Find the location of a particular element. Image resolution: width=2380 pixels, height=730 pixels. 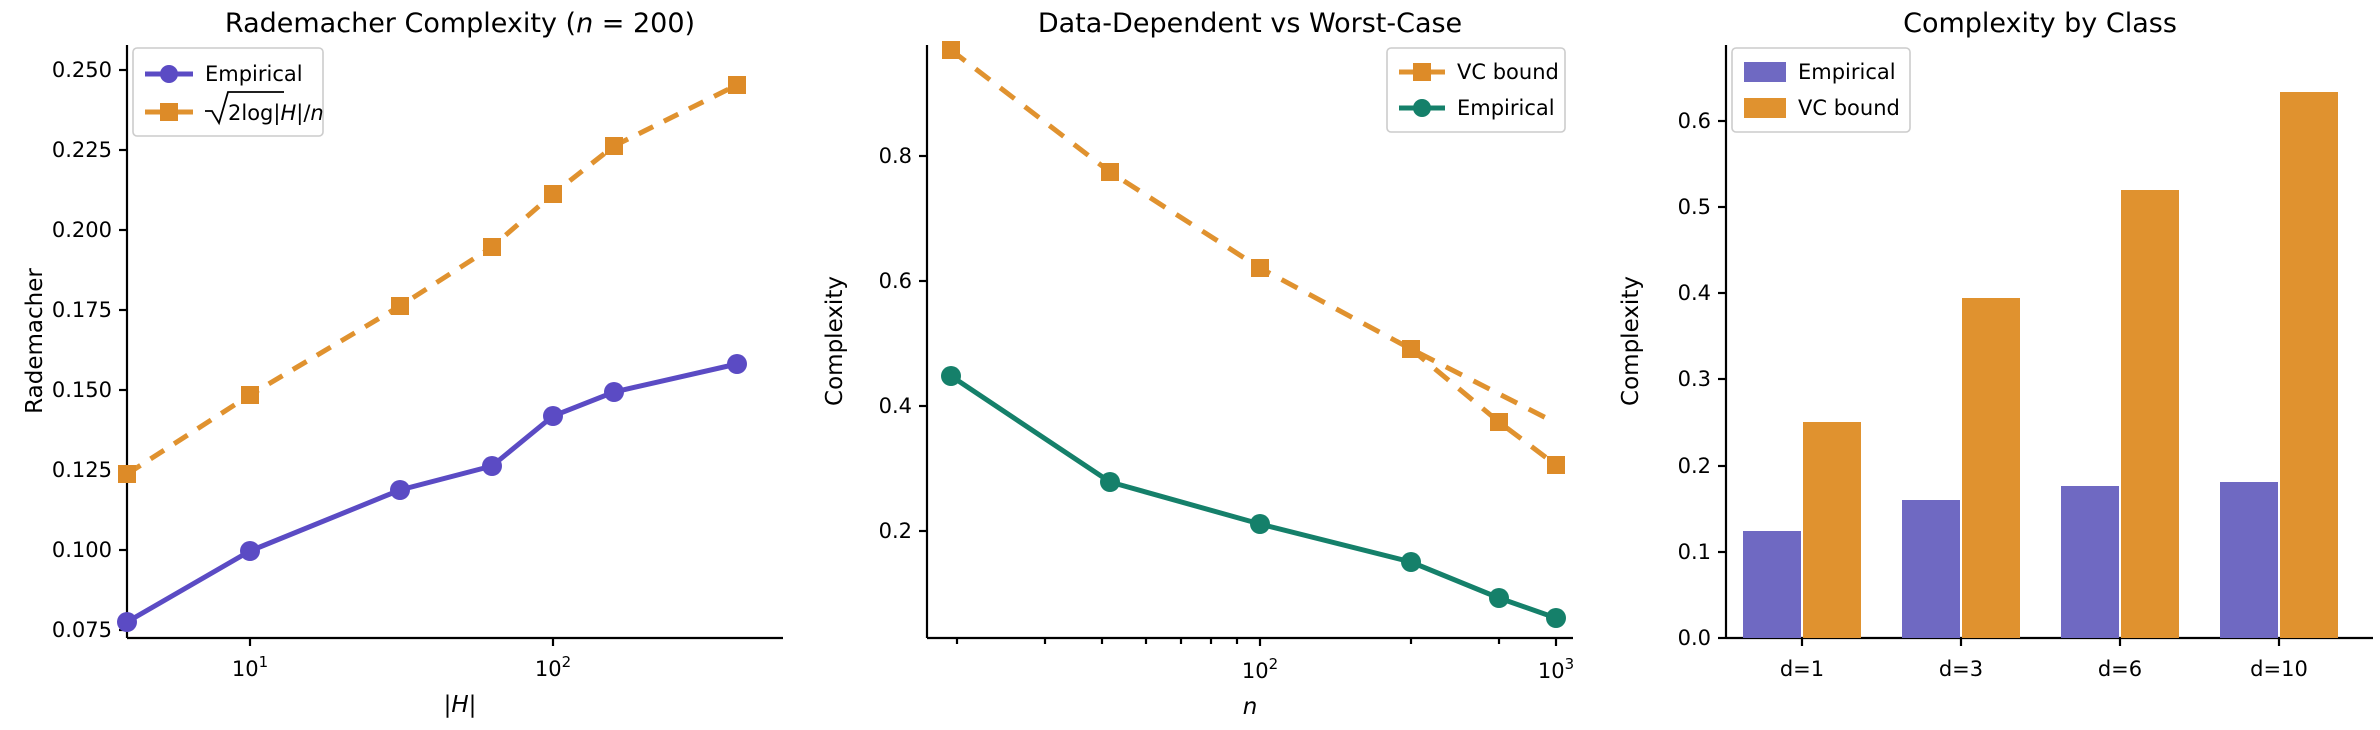

vc-bound-swatch-icon is located at coordinates (1765, 108).